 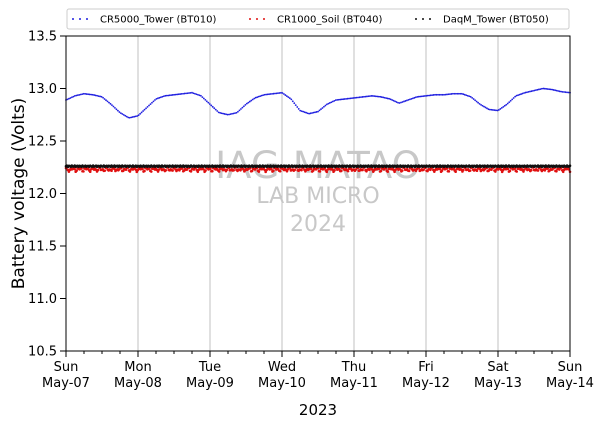 I want to click on x-tick-label-day: Fri, so click(x=426, y=367).